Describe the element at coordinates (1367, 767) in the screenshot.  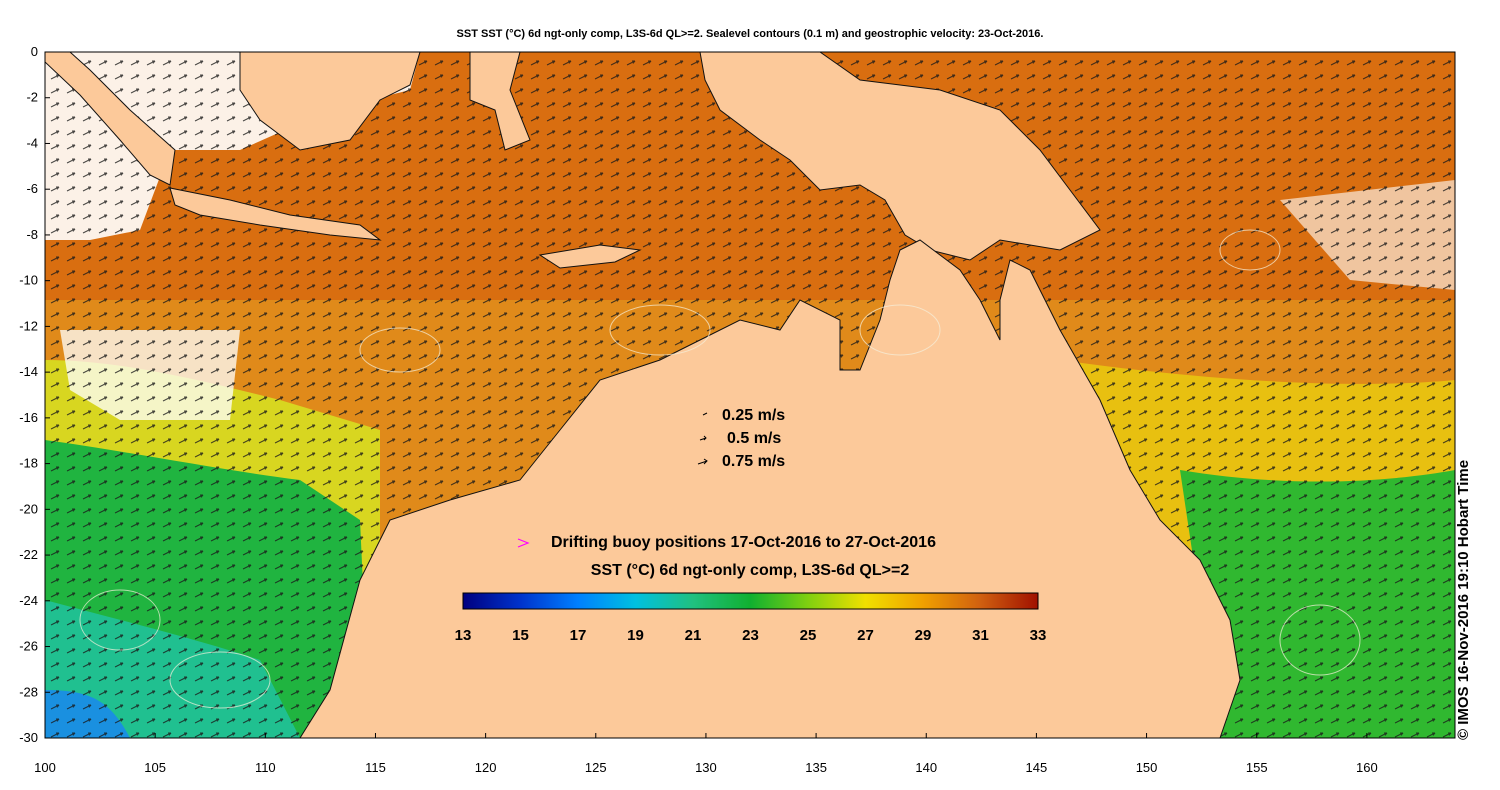
I see `x-tick-label: 160` at that location.